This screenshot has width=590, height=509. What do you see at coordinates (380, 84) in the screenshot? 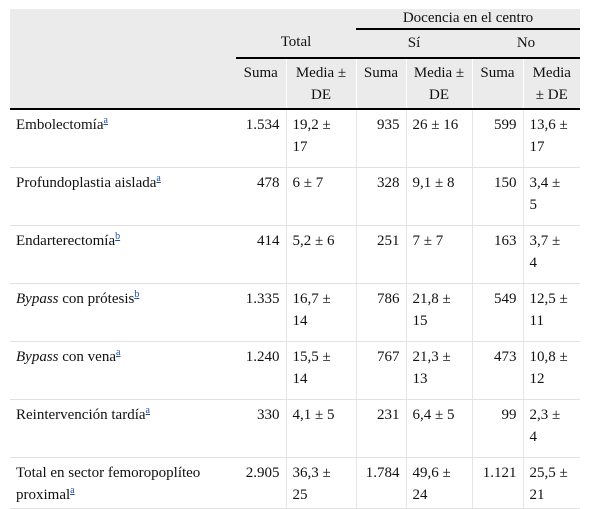
I see `col-header-si-suma: Suma` at bounding box center [380, 84].